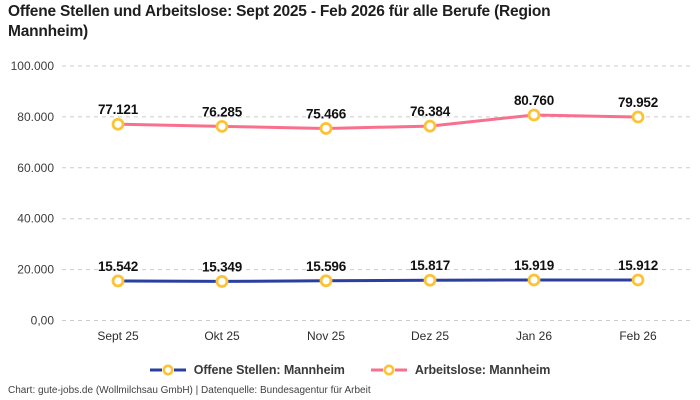  I want to click on y-tick-label: 100.000, so click(33, 66).